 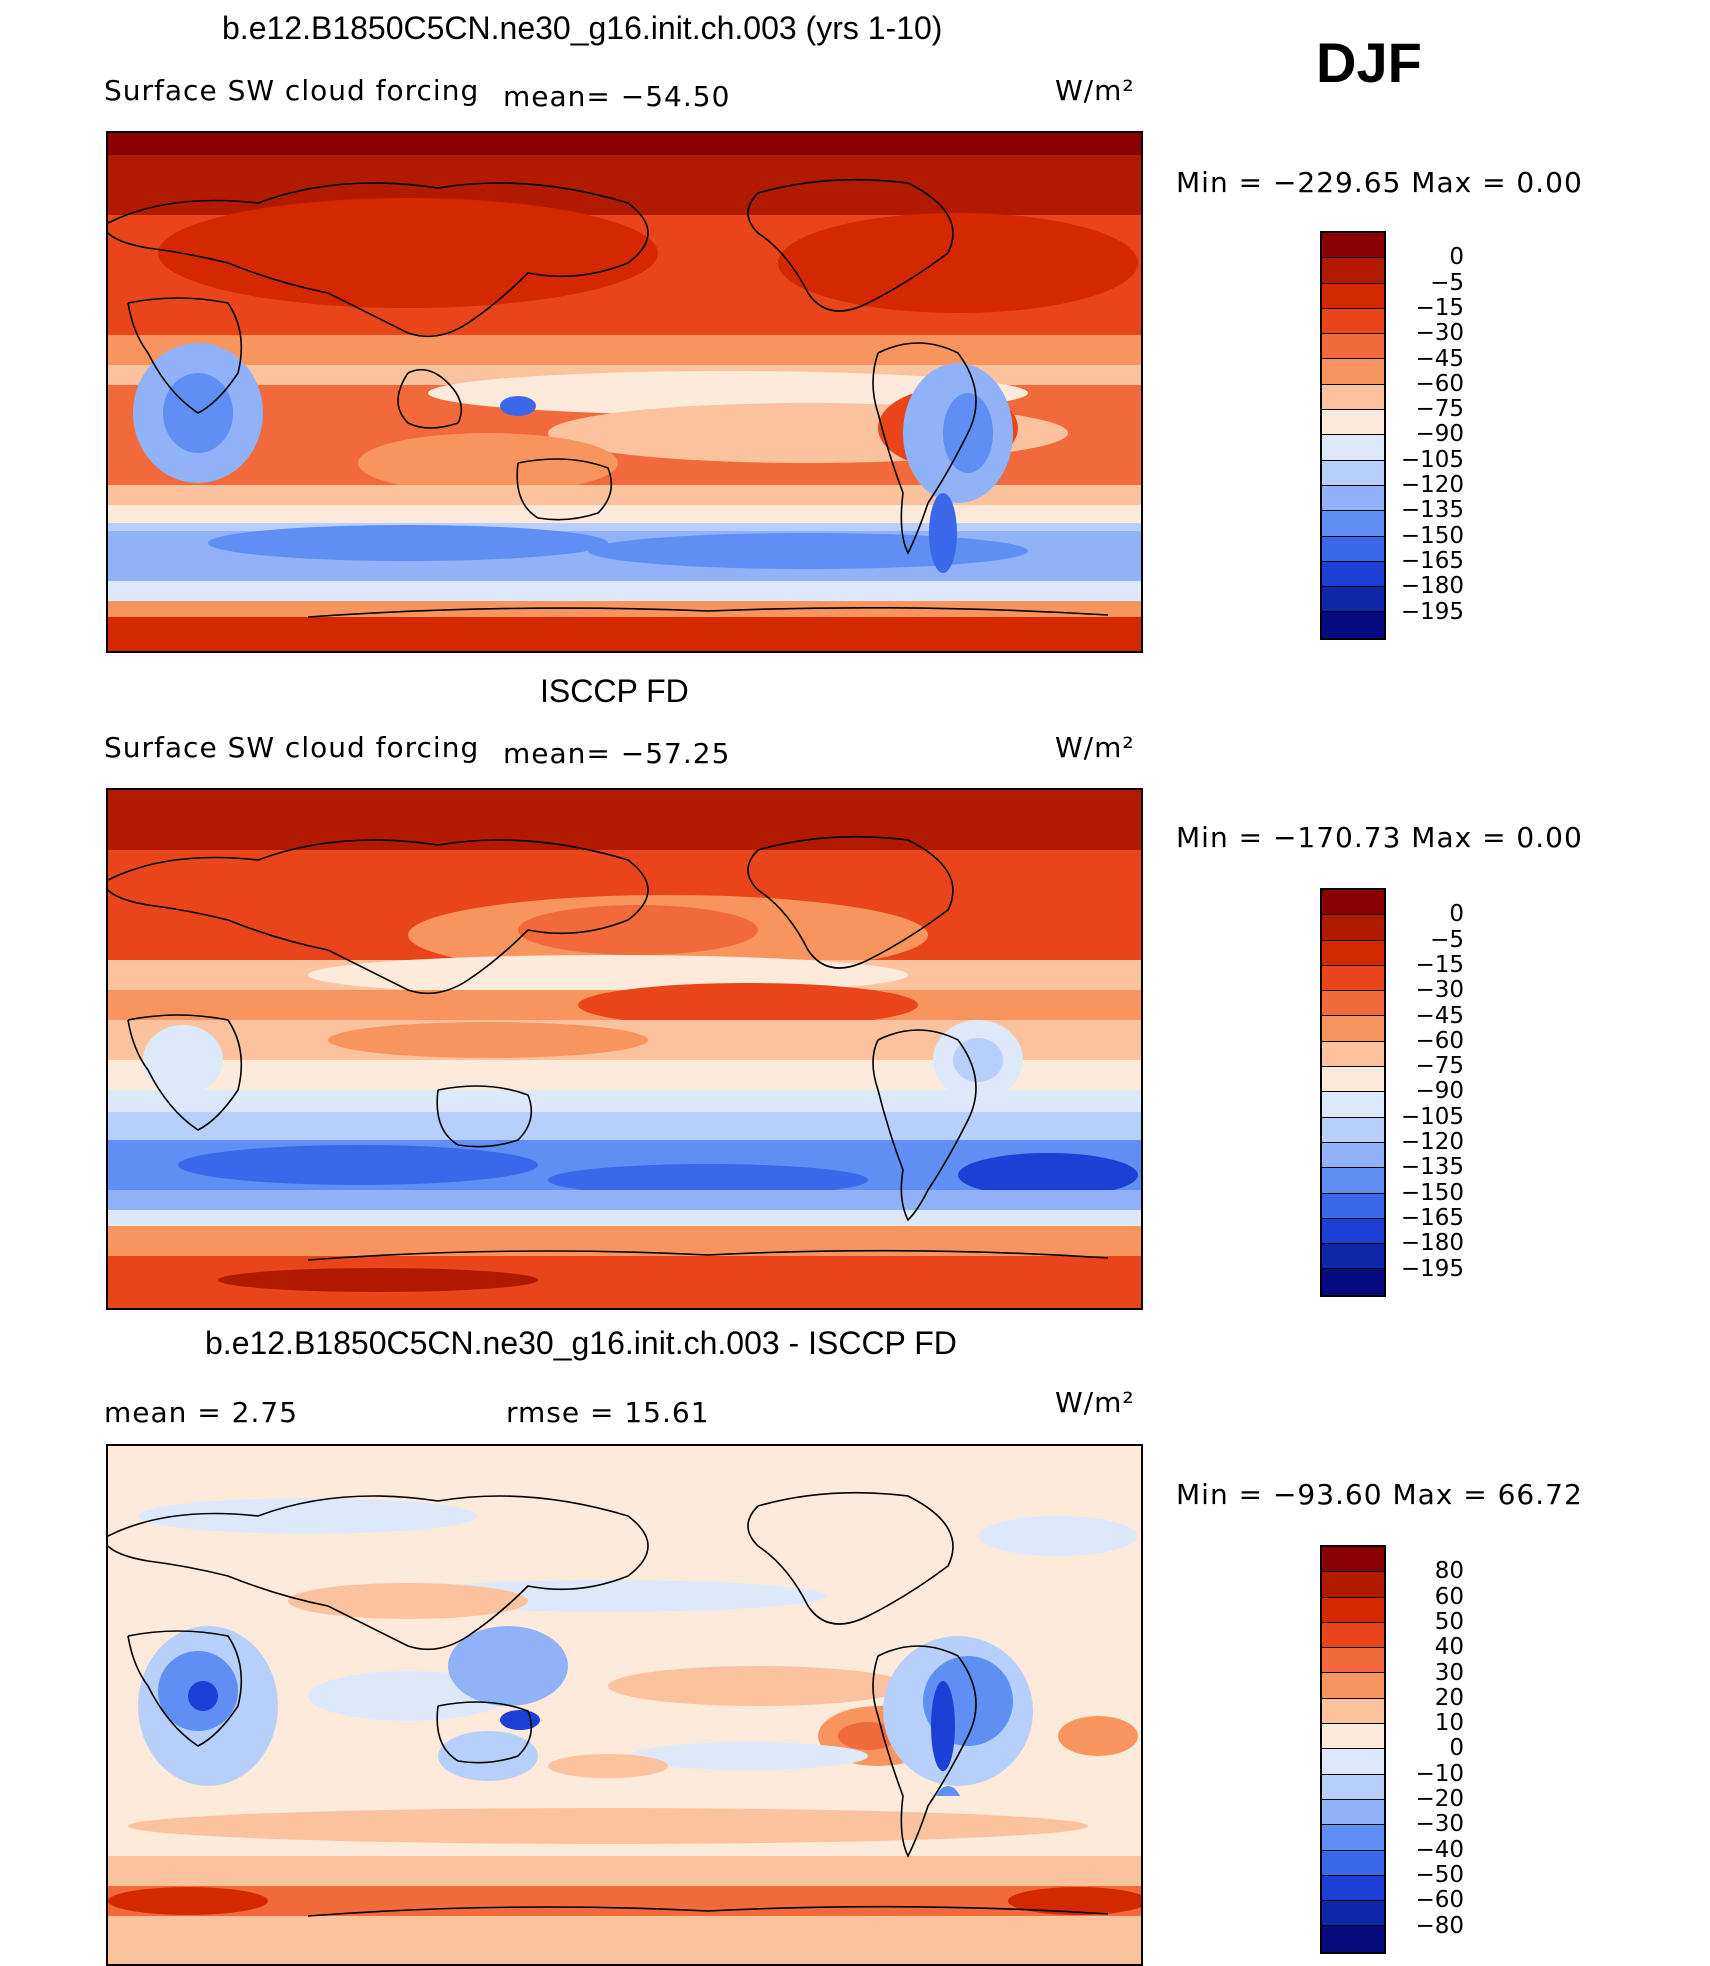 I want to click on colorbar-tick-label: −120, so click(x=1432, y=1142).